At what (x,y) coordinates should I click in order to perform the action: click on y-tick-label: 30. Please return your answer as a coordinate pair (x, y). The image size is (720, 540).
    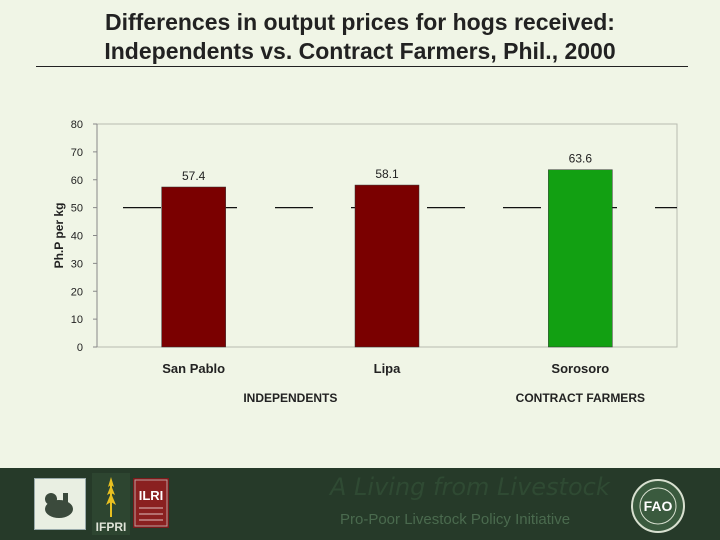
    Looking at the image, I should click on (77, 264).